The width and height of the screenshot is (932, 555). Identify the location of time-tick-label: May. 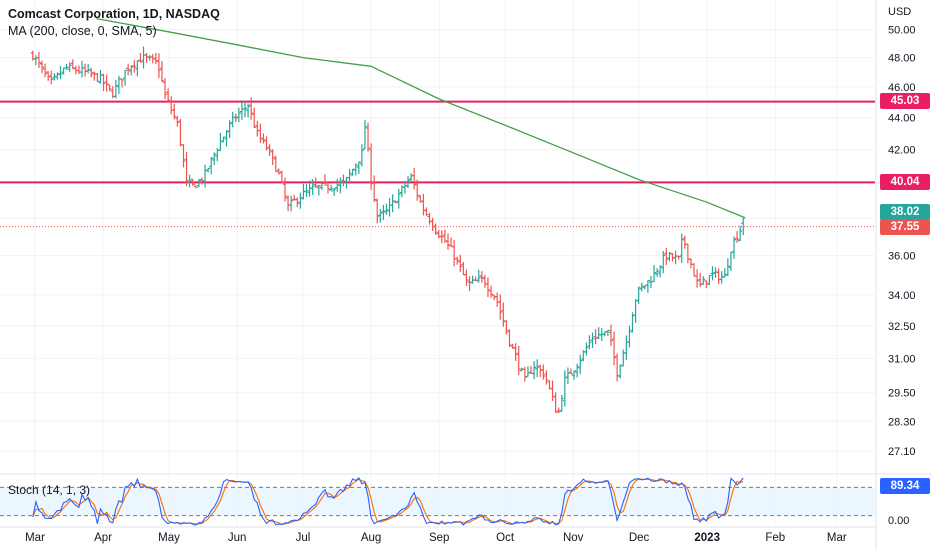
(169, 538).